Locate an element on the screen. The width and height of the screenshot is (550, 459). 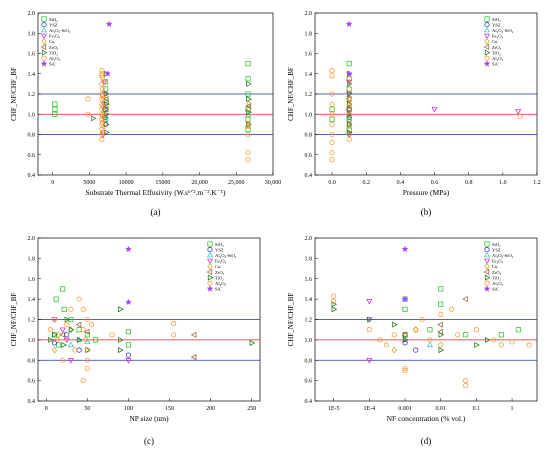
panel-caption: (c) is located at coordinates (149, 441).